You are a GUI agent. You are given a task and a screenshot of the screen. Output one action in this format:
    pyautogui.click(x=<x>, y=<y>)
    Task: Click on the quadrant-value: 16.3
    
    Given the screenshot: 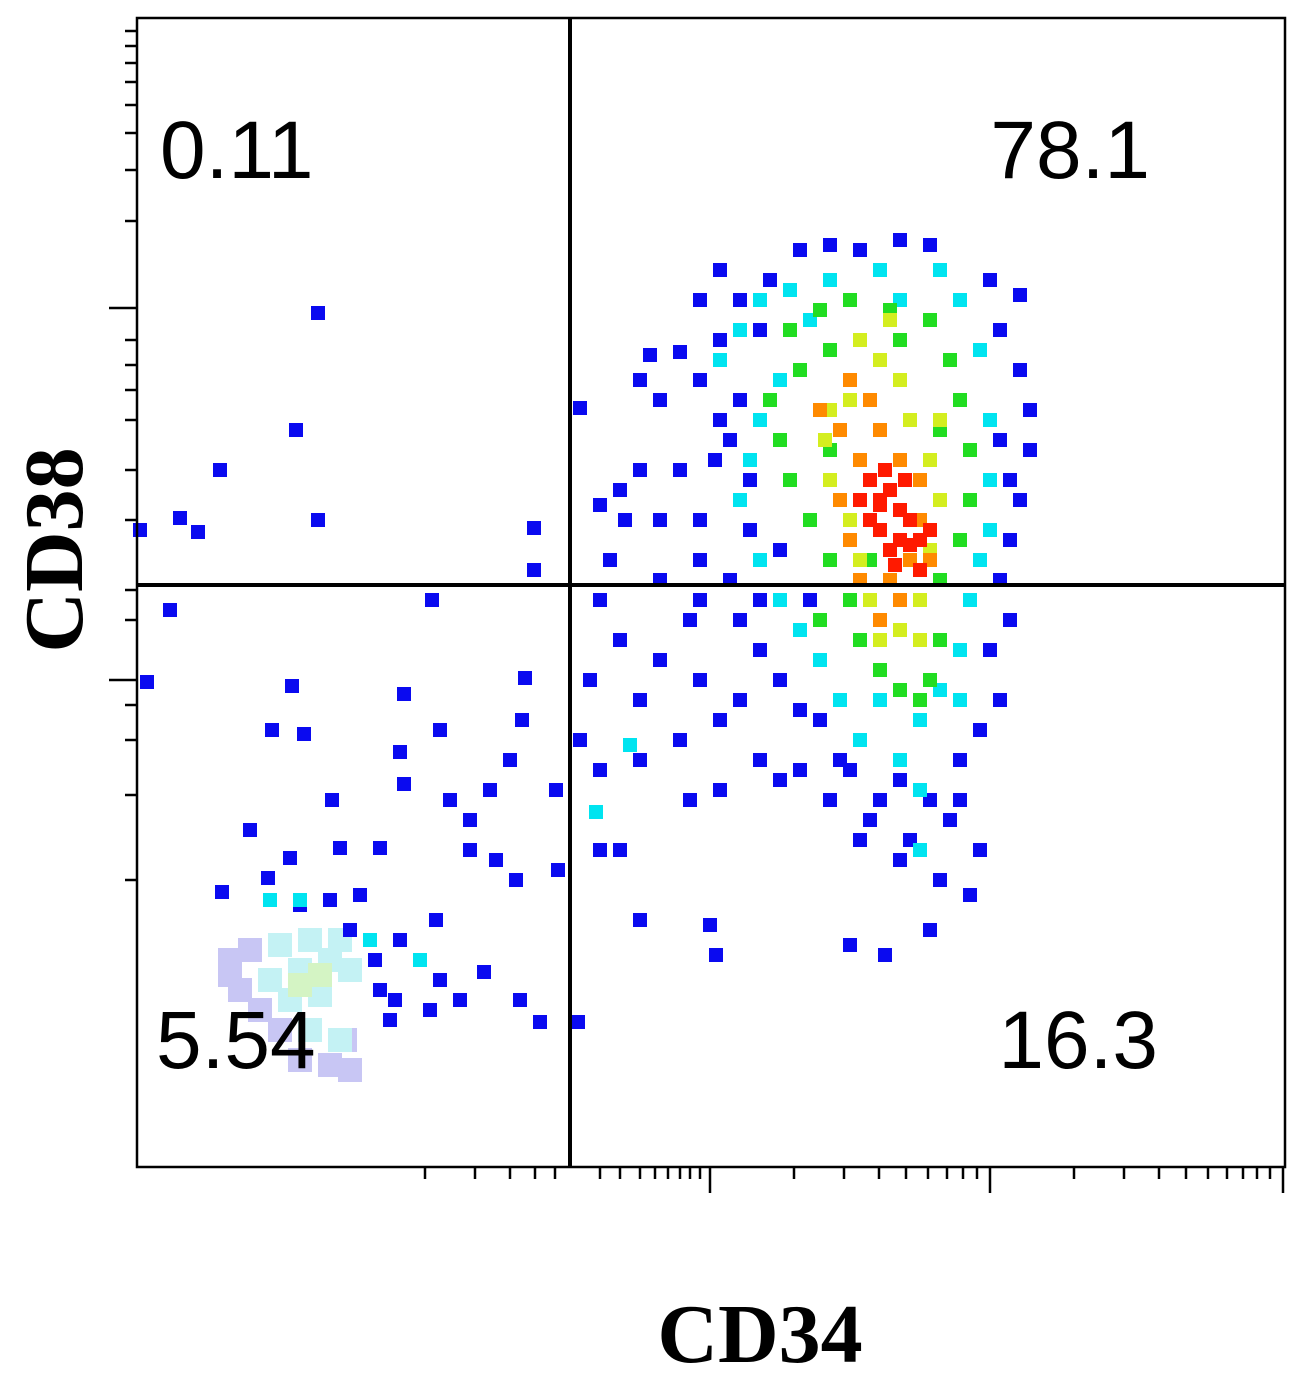 What is the action you would take?
    pyautogui.click(x=1078, y=1040)
    